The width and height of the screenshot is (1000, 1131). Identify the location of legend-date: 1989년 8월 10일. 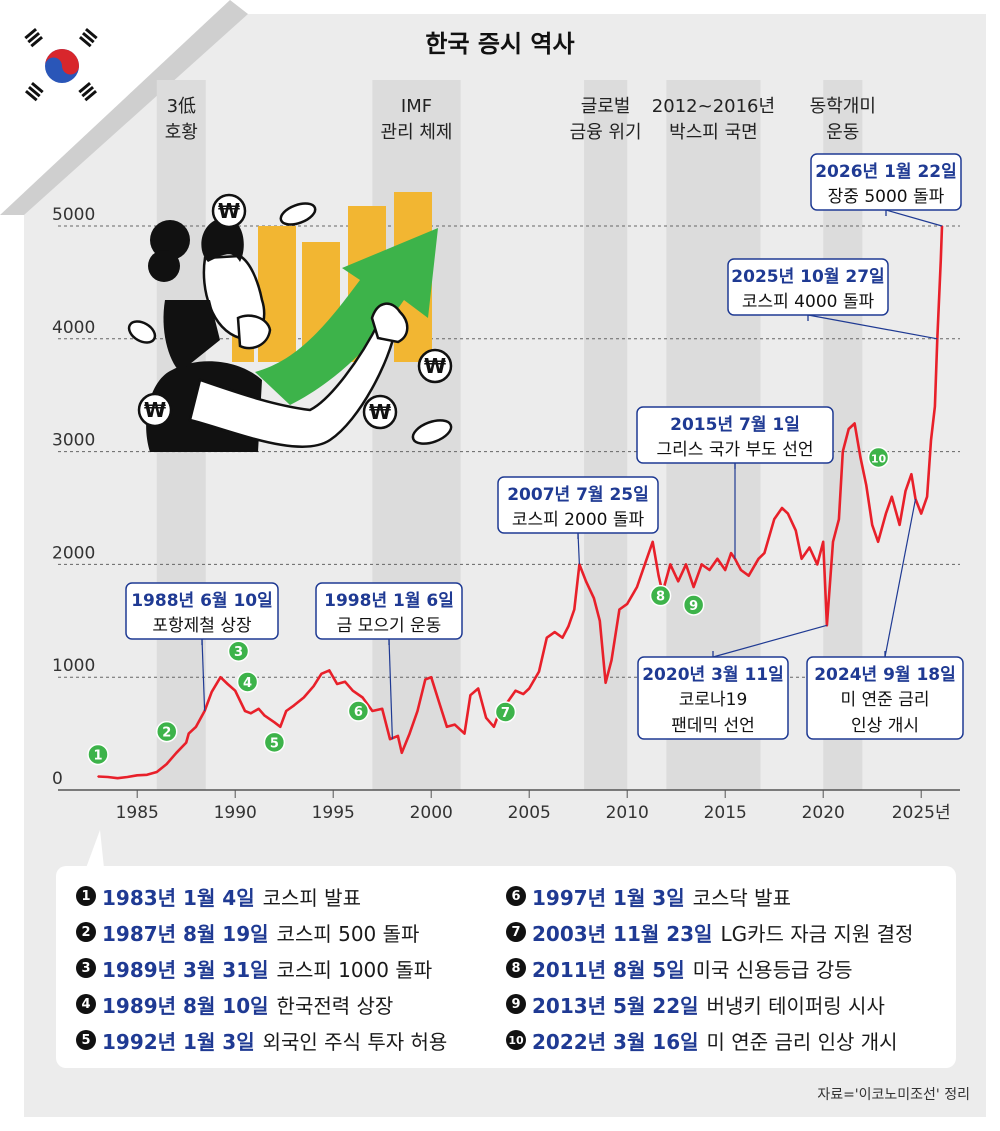
(185, 1005).